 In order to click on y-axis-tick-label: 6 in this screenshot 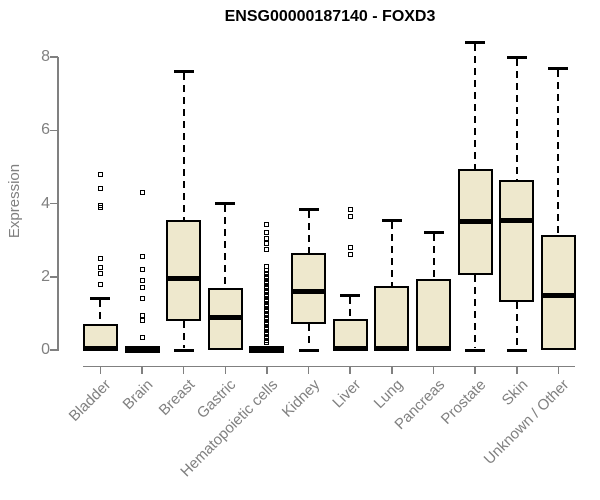, I will do `click(45, 130)`.